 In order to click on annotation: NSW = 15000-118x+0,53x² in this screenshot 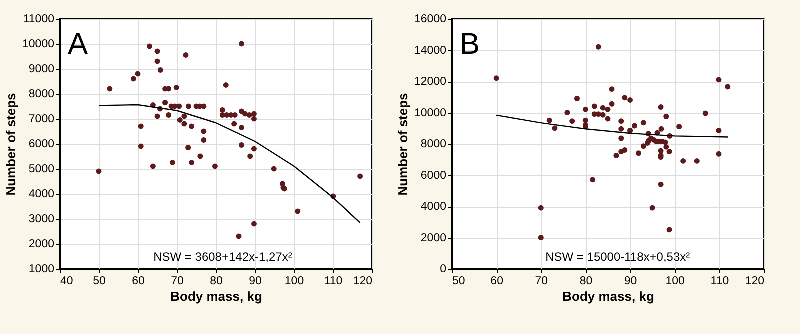, I will do `click(618, 257)`.